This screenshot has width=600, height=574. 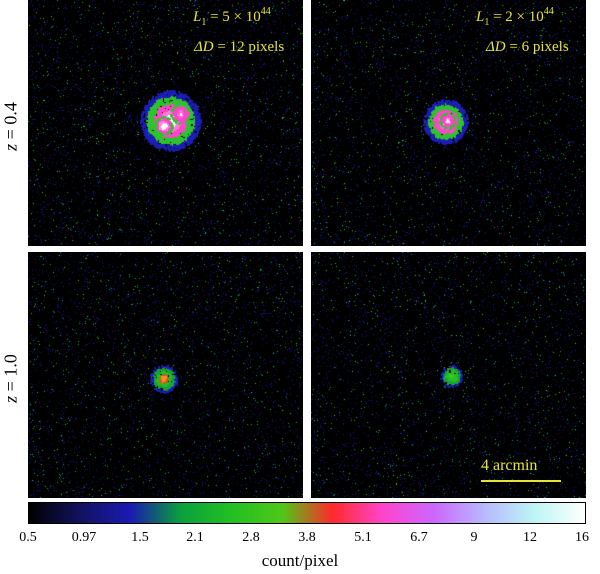 I want to click on scale-bar, so click(x=521, y=481).